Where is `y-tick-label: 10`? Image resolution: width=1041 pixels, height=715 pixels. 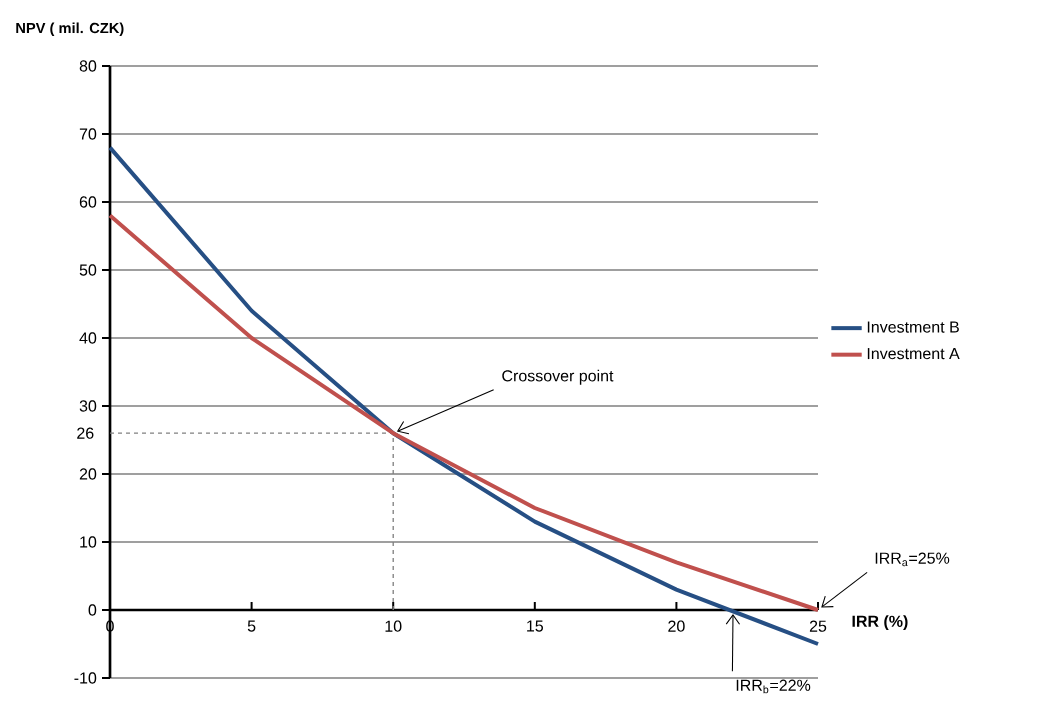
y-tick-label: 10 is located at coordinates (88, 542).